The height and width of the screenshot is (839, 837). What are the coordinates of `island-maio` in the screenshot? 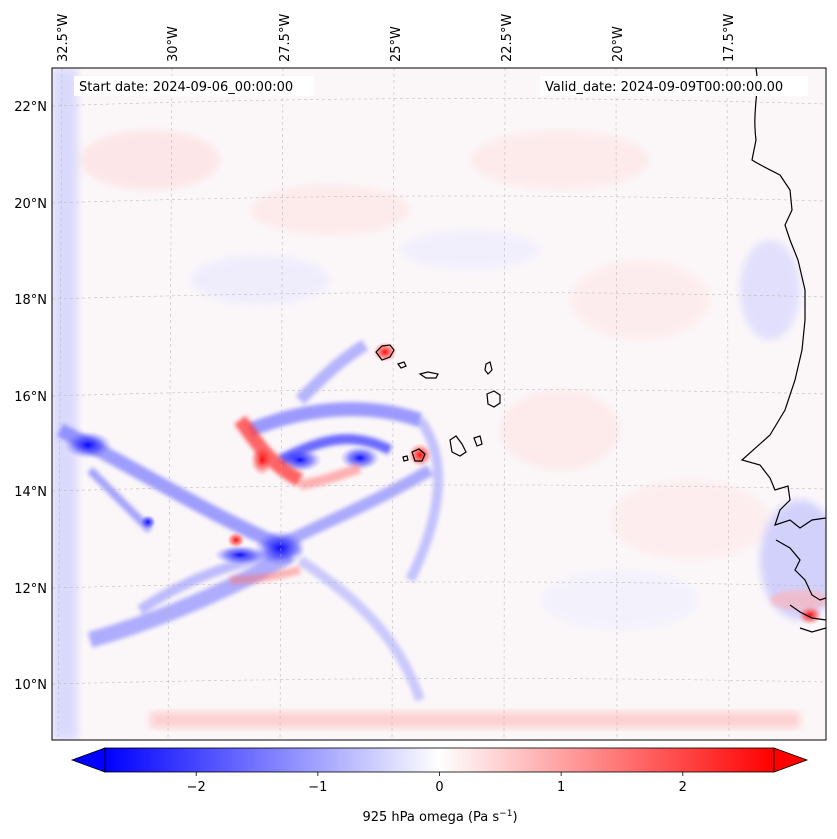 It's located at (478, 441).